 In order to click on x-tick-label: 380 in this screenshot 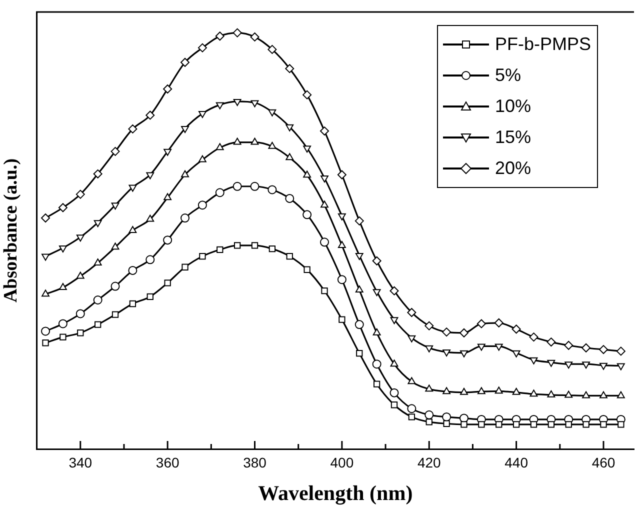, I will do `click(255, 462)`.